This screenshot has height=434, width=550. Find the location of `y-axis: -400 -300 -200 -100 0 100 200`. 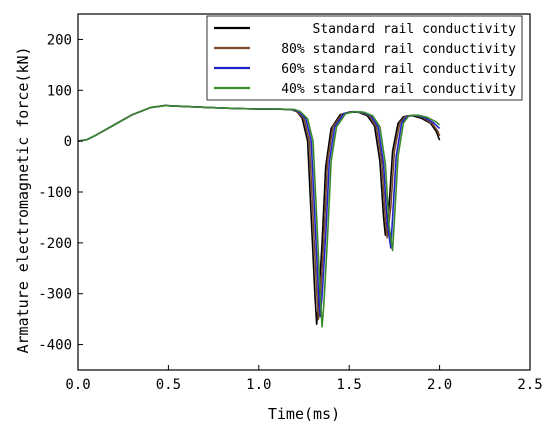

y-axis: -400 -300 -200 -100 0 100 200 is located at coordinates (60, 193).